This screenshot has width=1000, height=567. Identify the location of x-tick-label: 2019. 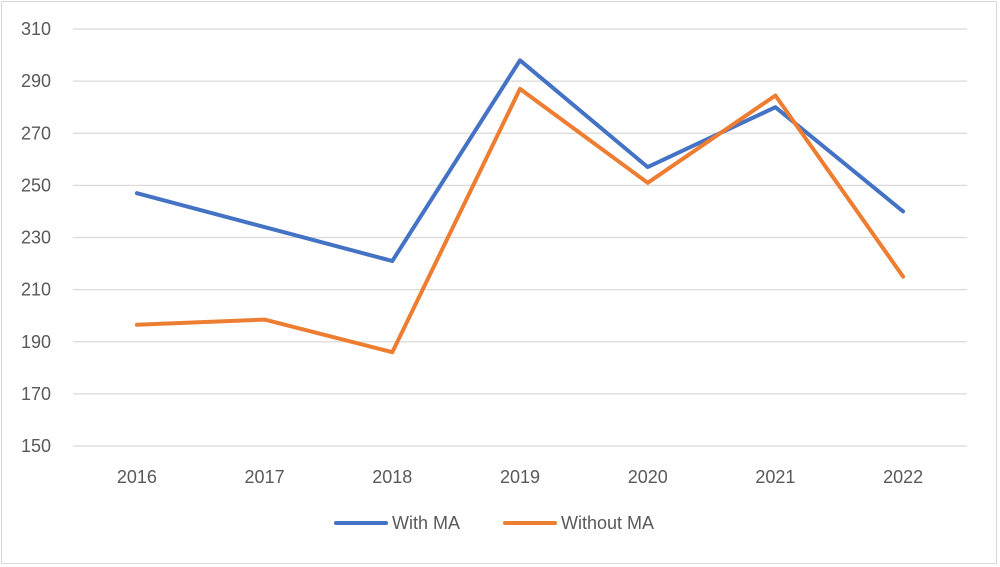
(520, 477).